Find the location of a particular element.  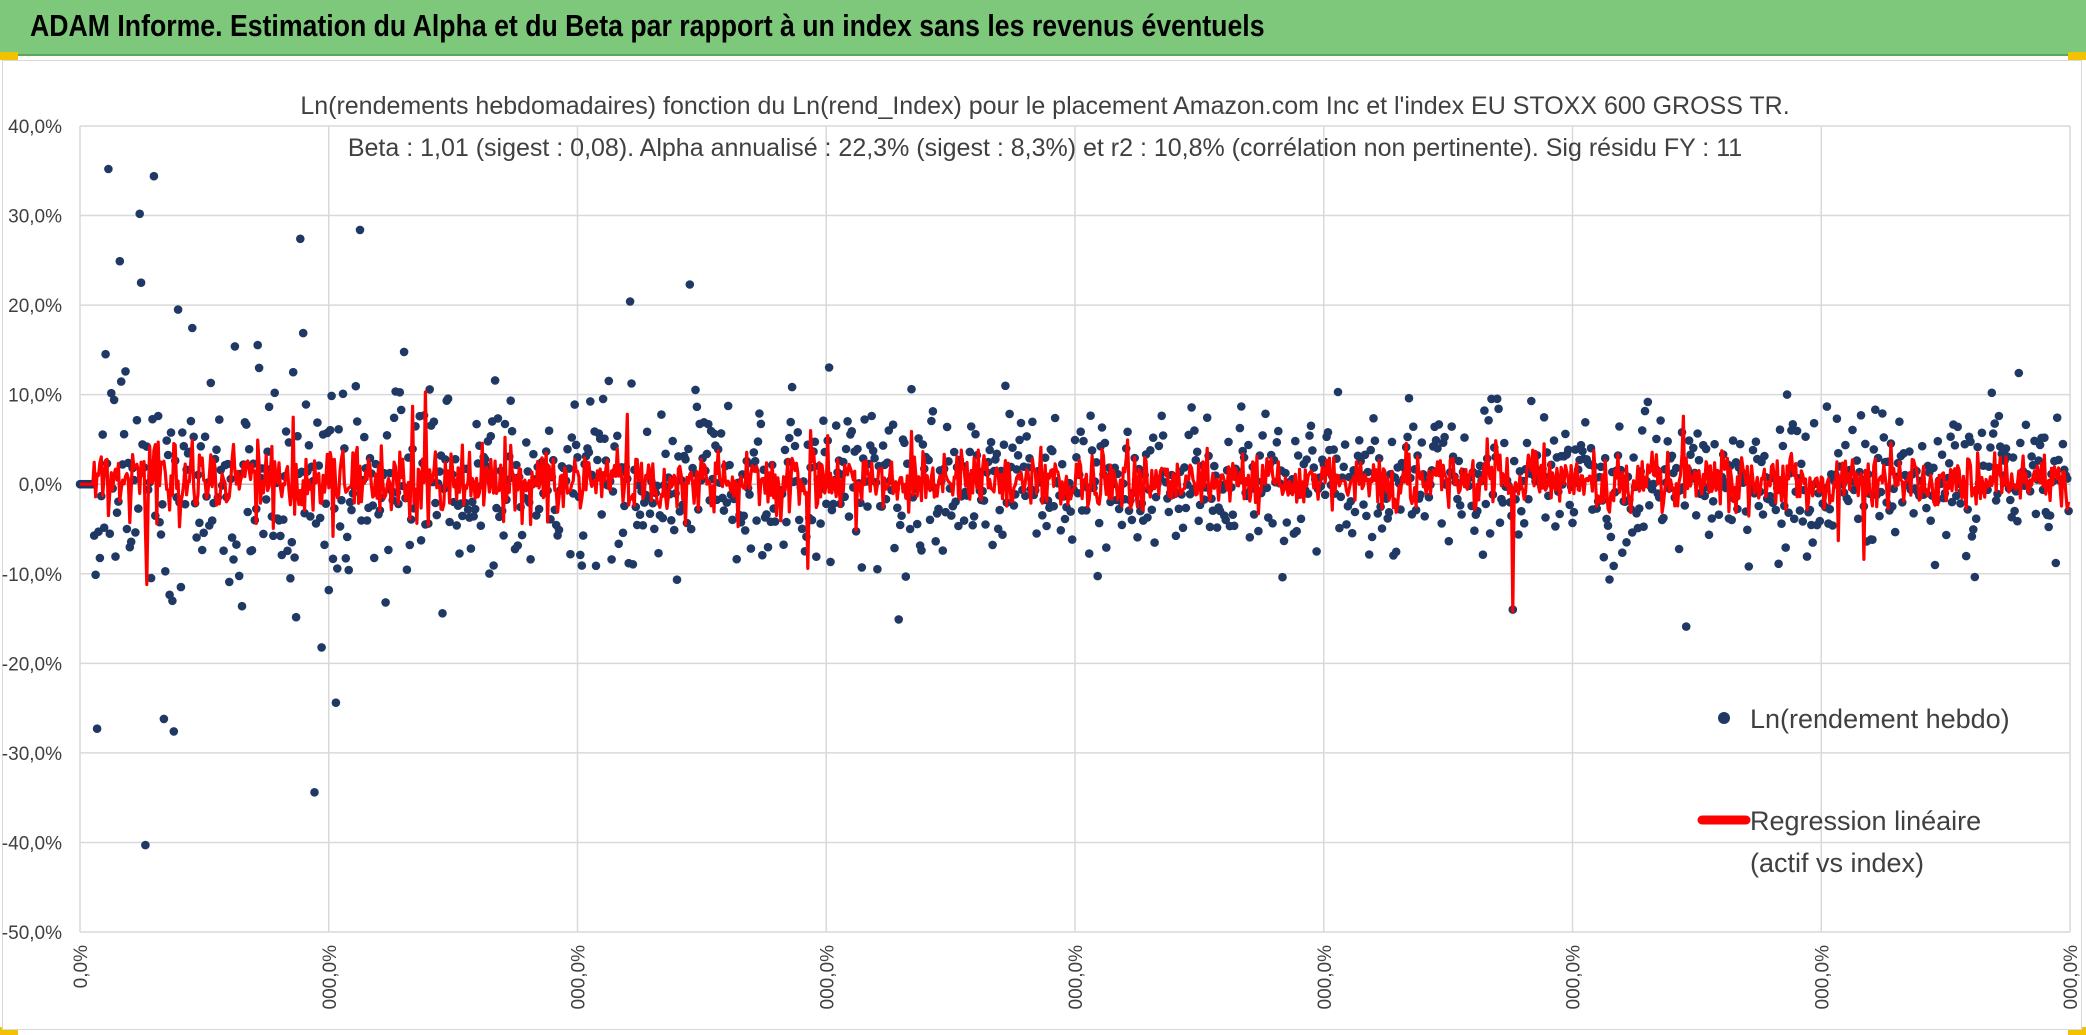

y-tick-label: 30,0% is located at coordinates (35, 217).